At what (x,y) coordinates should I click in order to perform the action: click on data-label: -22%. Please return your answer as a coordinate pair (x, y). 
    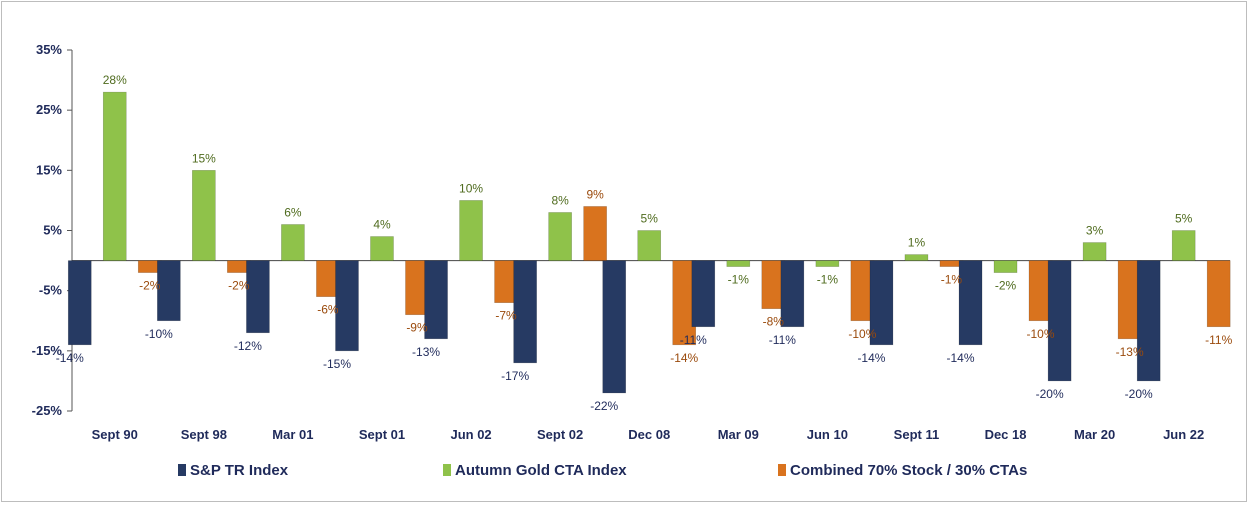
    Looking at the image, I should click on (604, 406).